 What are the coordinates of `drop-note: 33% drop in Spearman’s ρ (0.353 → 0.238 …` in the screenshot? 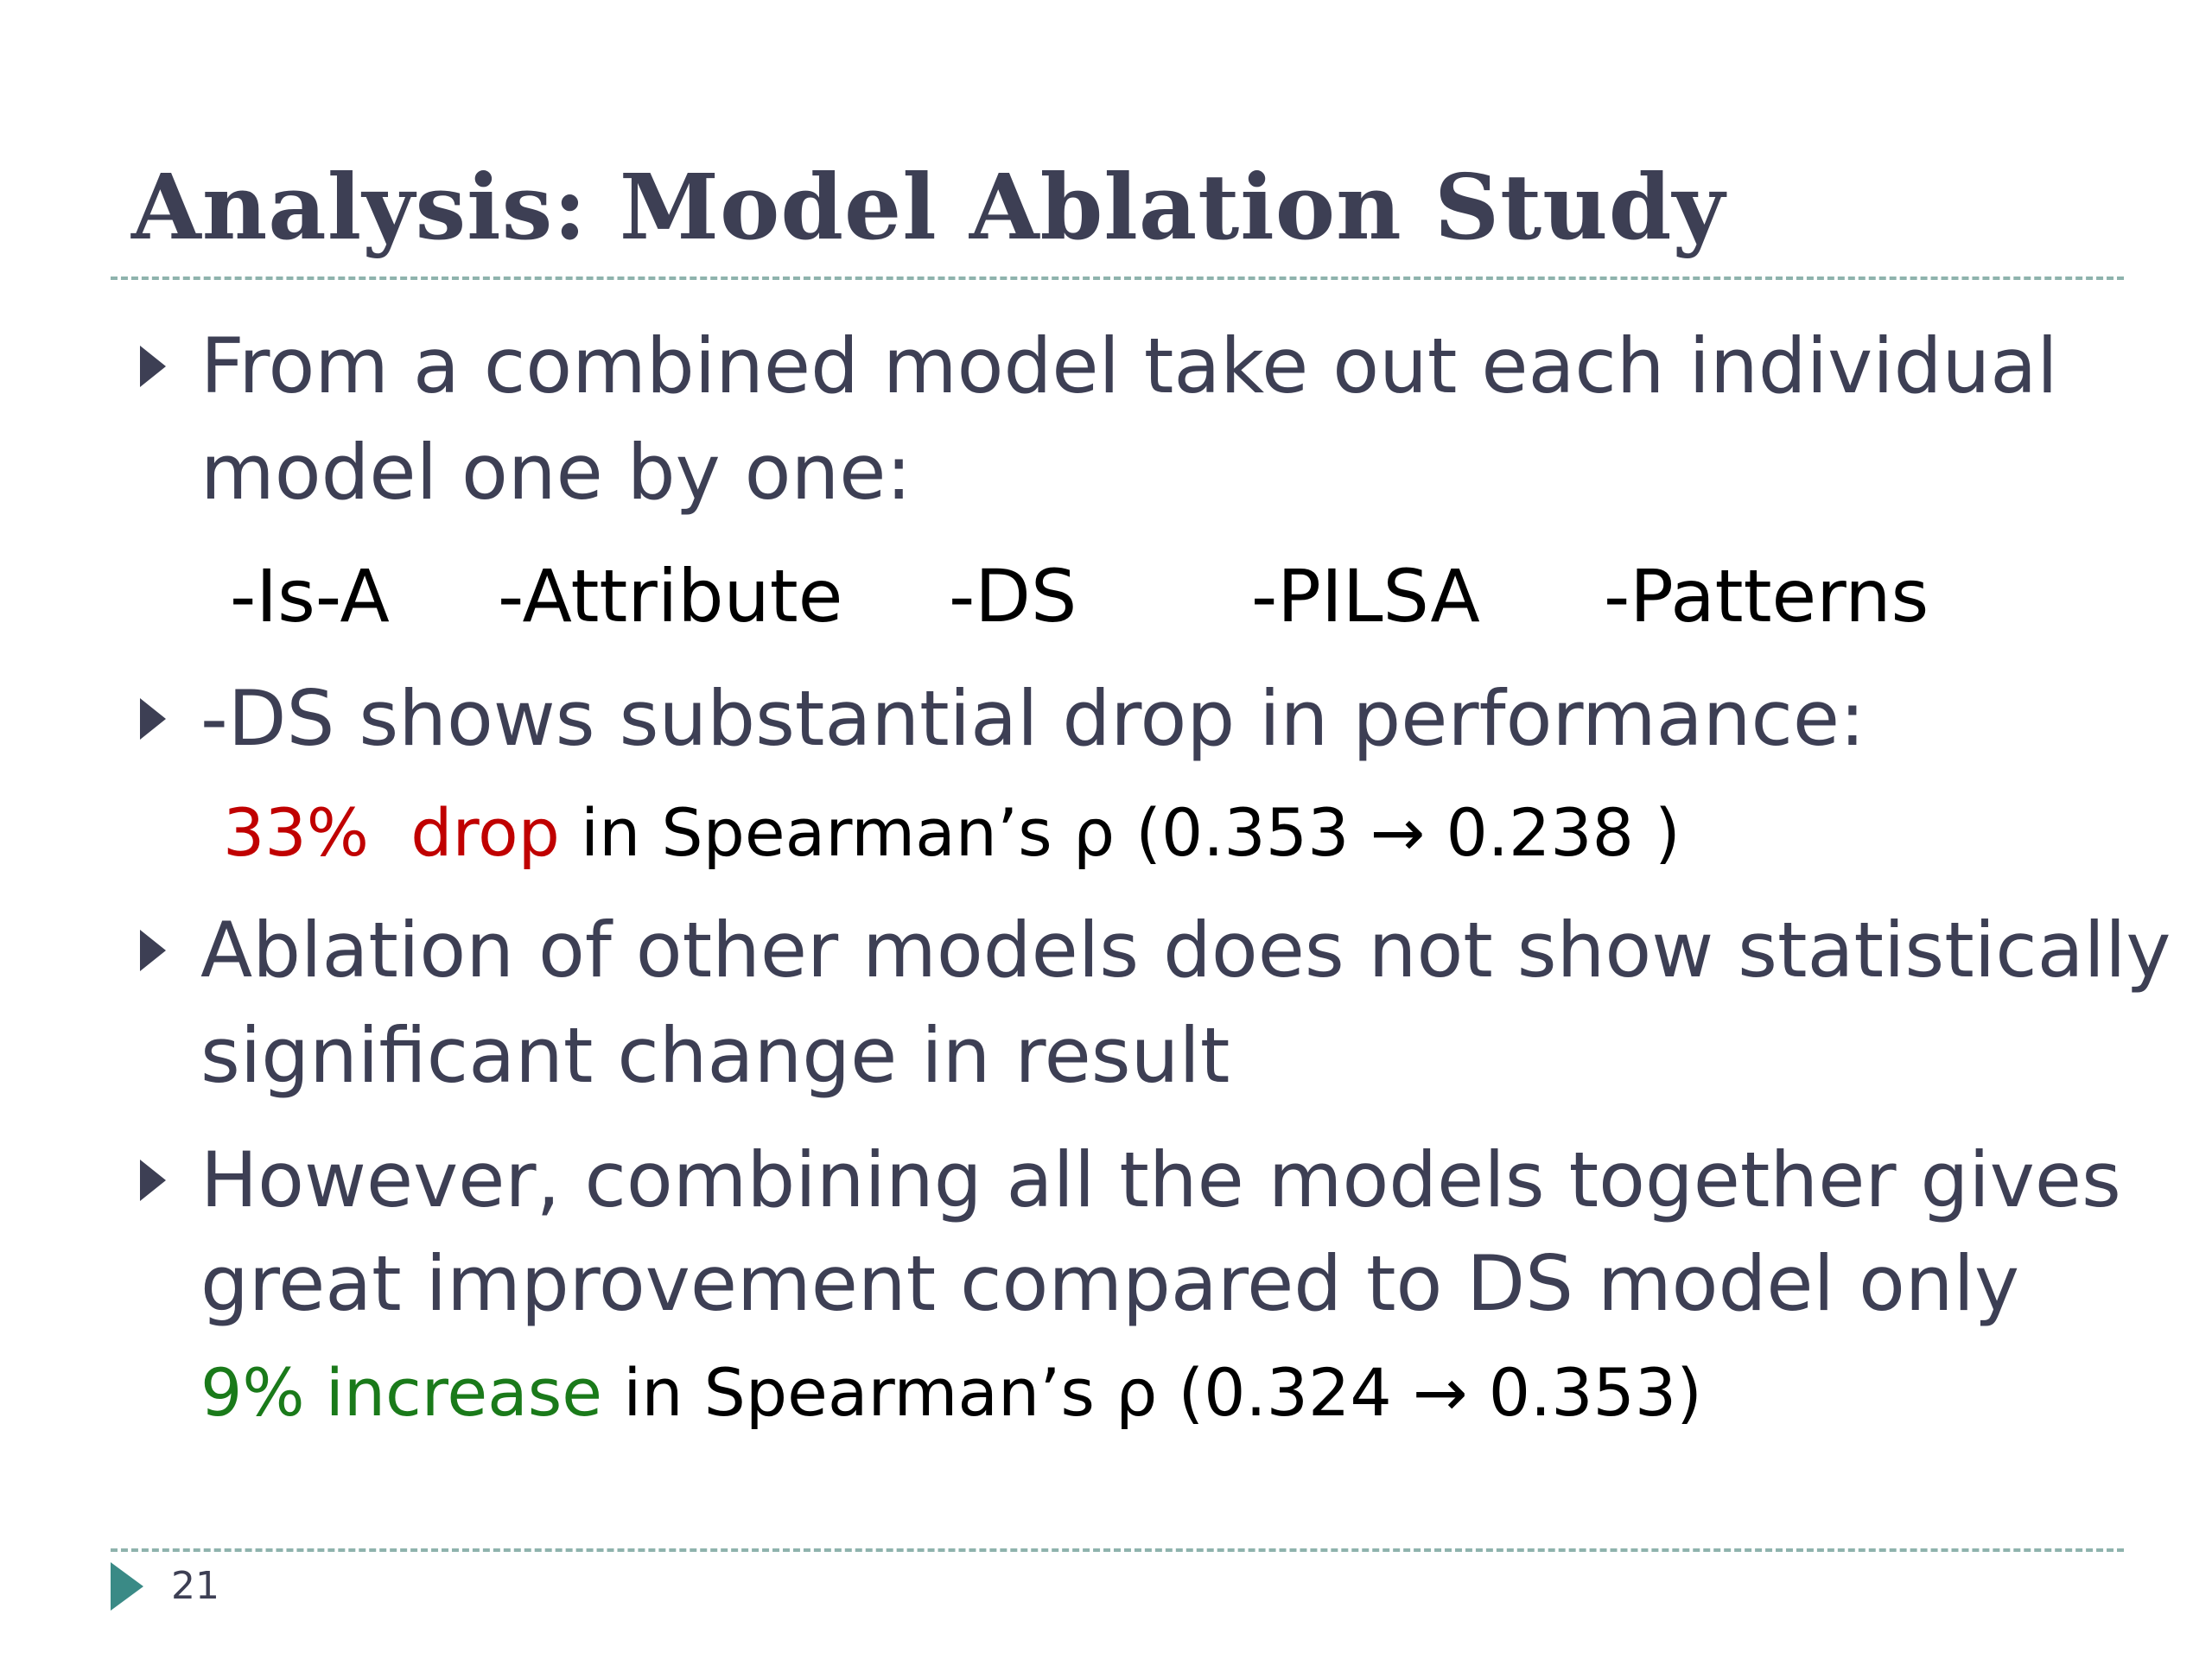 It's located at (952, 833).